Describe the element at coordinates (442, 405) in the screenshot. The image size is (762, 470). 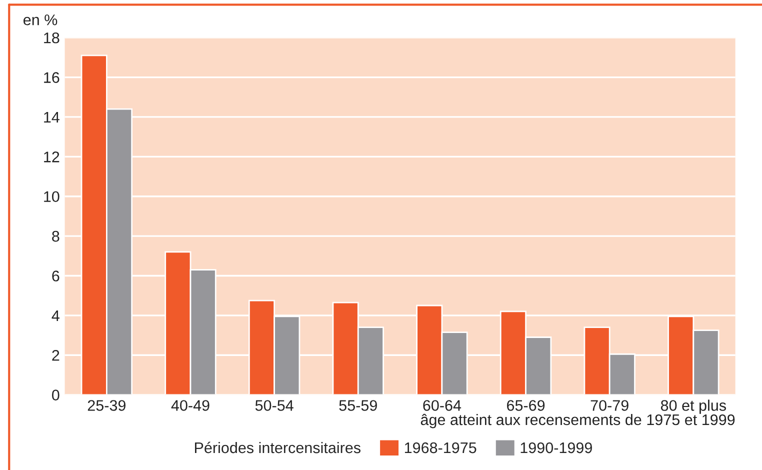
I see `x-tick-label: 60-64` at that location.